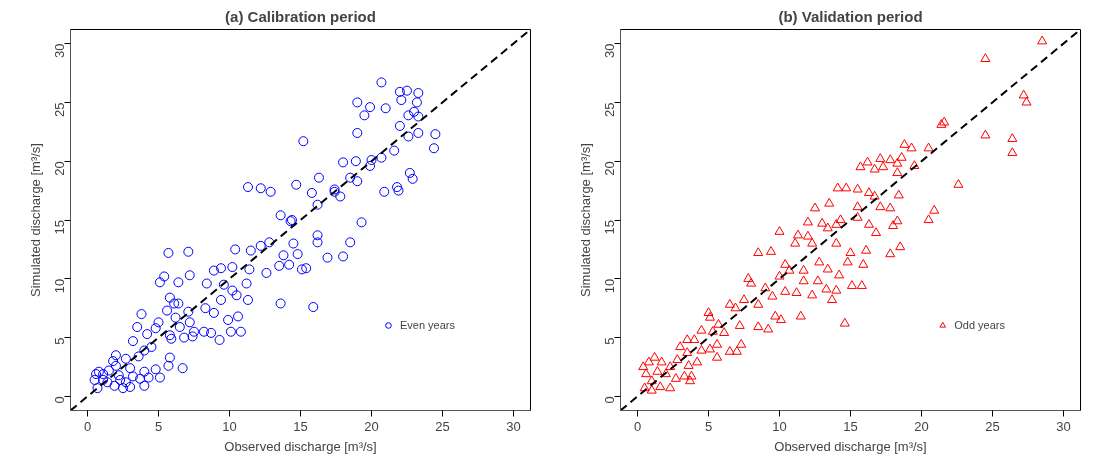  What do you see at coordinates (300, 16) in the screenshot?
I see `chart-title: (a) Calibration period` at bounding box center [300, 16].